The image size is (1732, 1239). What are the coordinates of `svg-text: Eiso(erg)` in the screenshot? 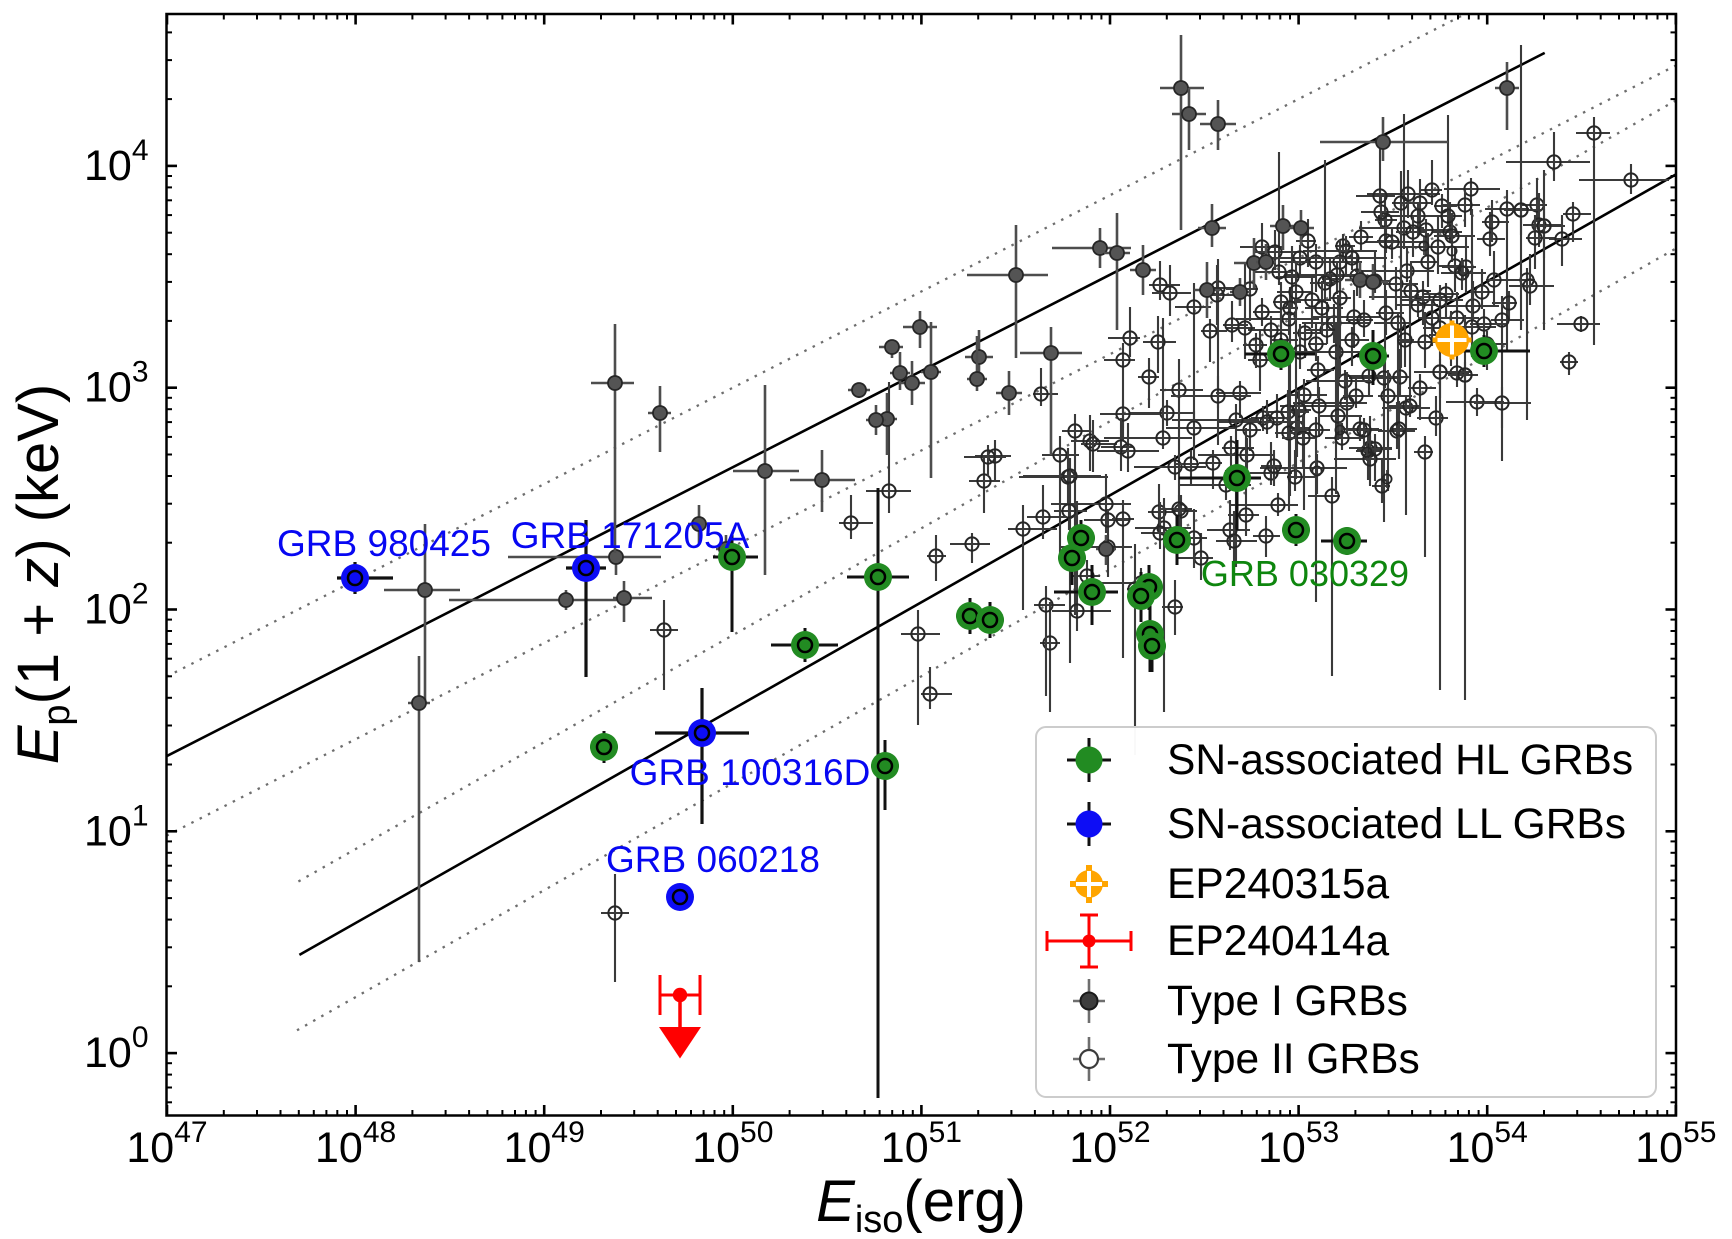 It's located at (921, 1201).